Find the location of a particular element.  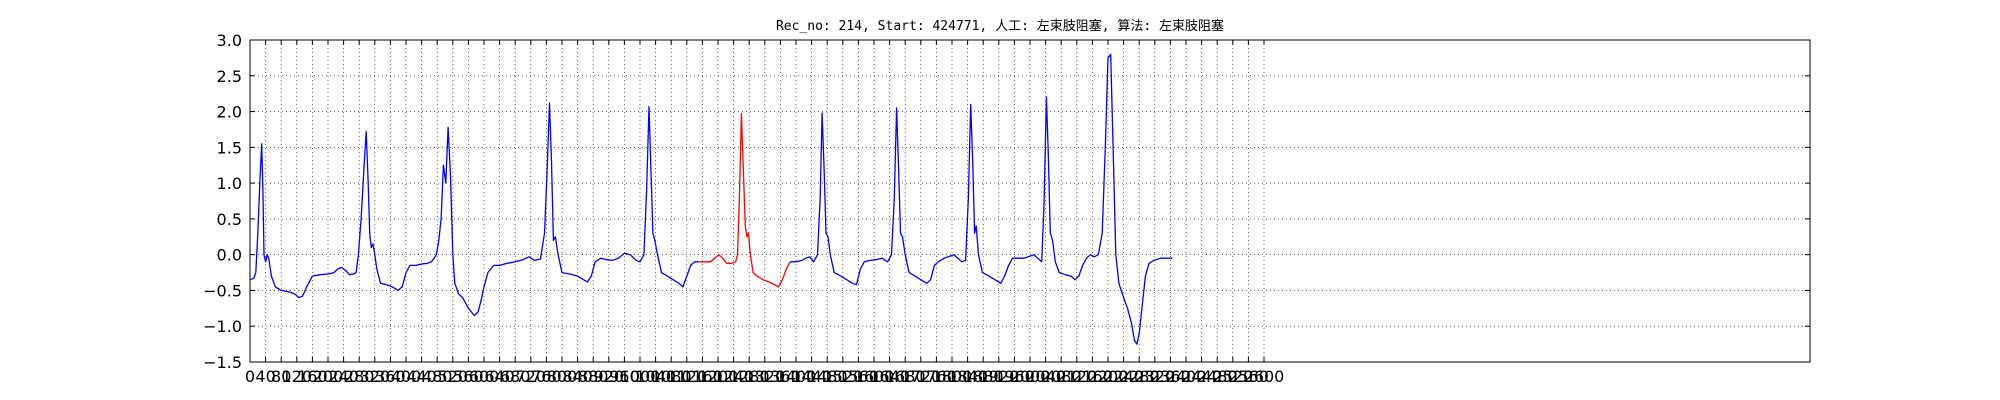

x-tick-label: 160 is located at coordinates (312, 376).